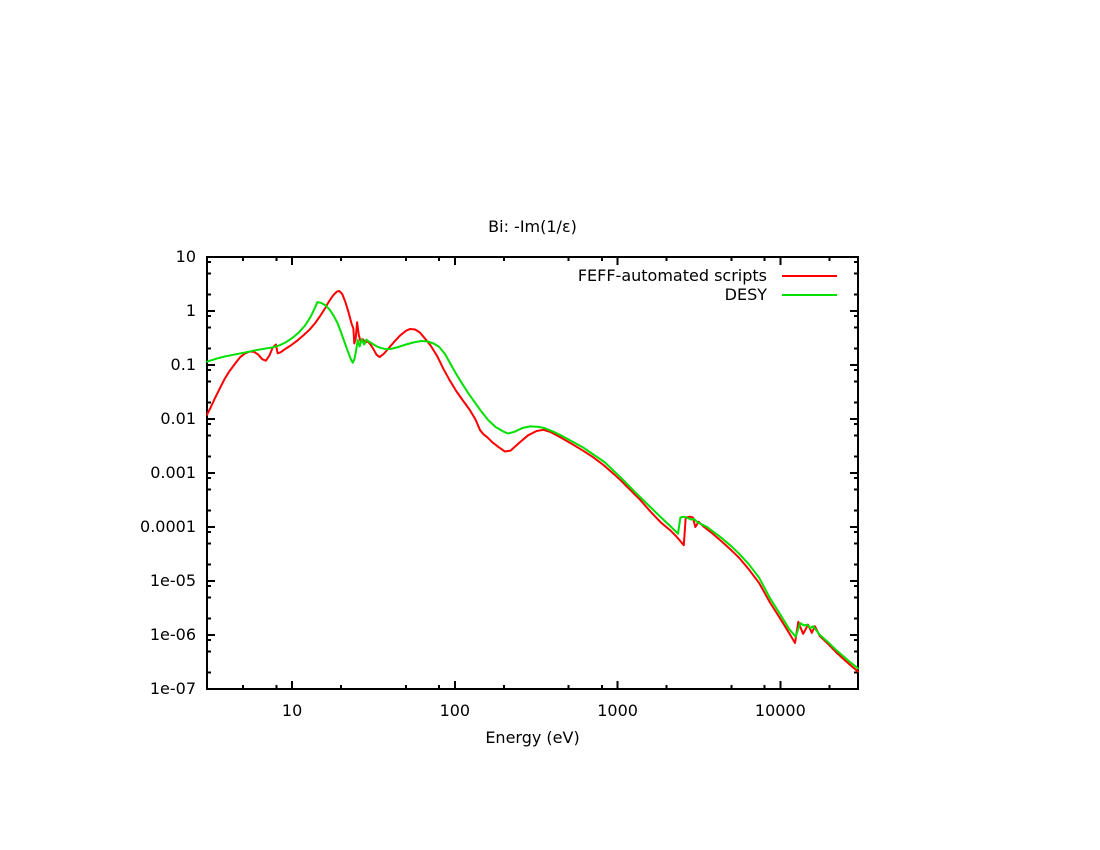 The height and width of the screenshot is (850, 1100). What do you see at coordinates (532, 737) in the screenshot?
I see `x-axis-label: Energy (eV)` at bounding box center [532, 737].